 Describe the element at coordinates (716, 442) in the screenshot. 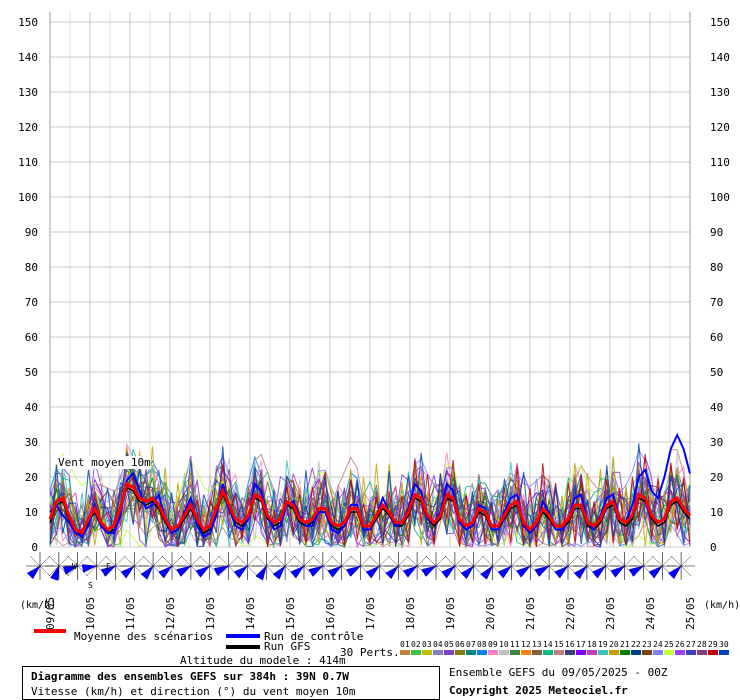

I see `y-tick-label-right: 30` at that location.